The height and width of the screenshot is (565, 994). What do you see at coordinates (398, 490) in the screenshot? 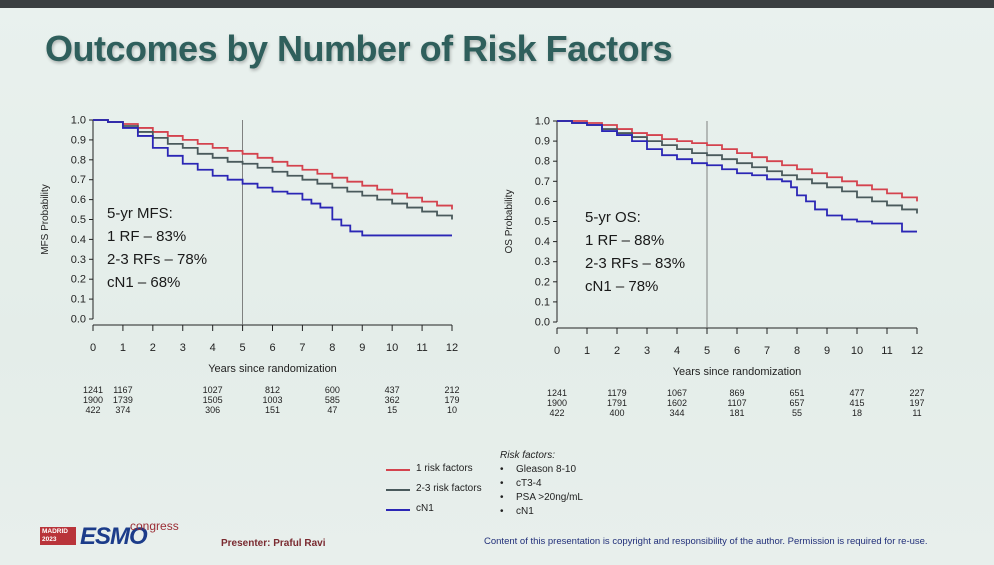
I see `legend-swatch-23rf` at bounding box center [398, 490].